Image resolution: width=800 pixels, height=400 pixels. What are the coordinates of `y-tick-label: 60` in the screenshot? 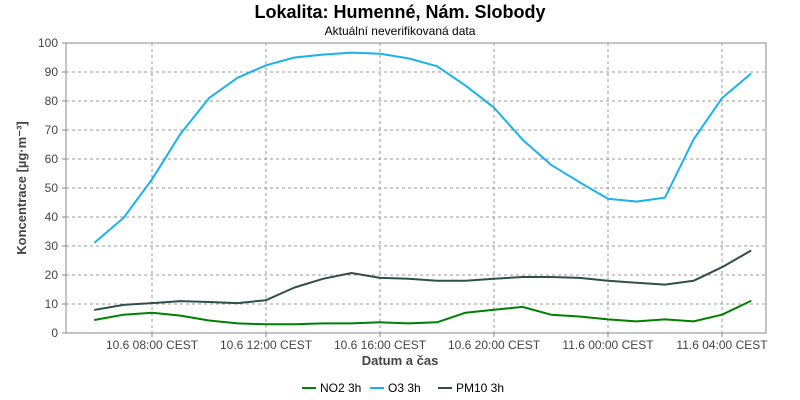 It's located at (52, 159).